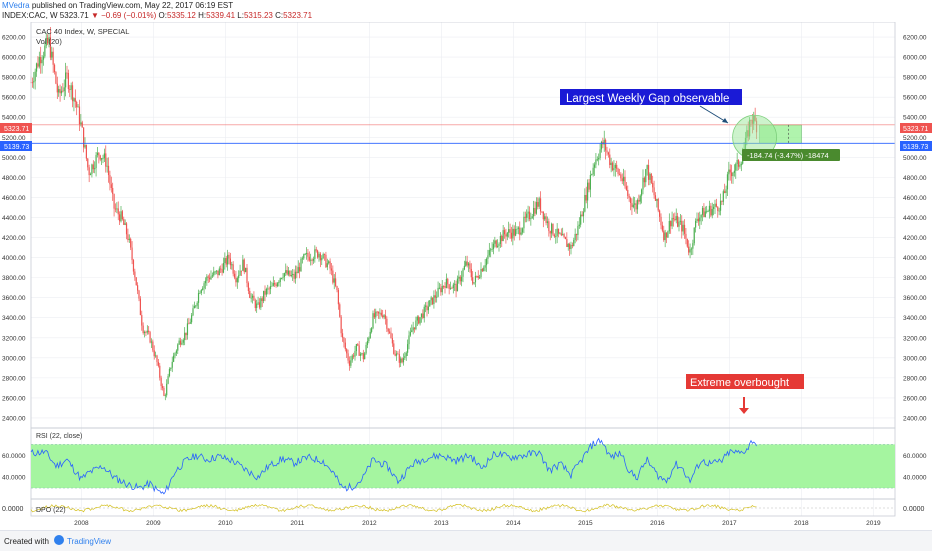 The image size is (932, 551). I want to click on tradingview-link: TradingView, so click(89, 541).